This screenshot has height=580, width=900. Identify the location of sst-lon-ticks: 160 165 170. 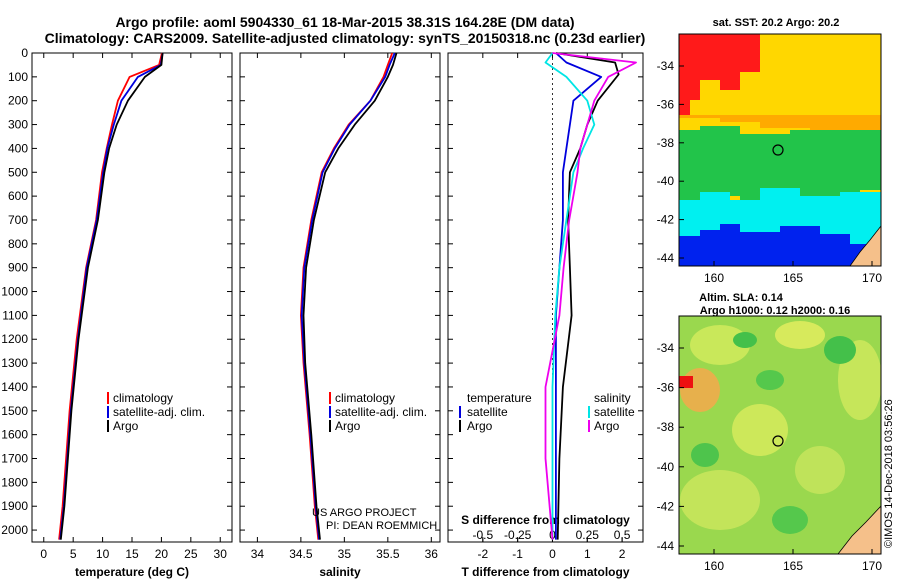
(793, 273).